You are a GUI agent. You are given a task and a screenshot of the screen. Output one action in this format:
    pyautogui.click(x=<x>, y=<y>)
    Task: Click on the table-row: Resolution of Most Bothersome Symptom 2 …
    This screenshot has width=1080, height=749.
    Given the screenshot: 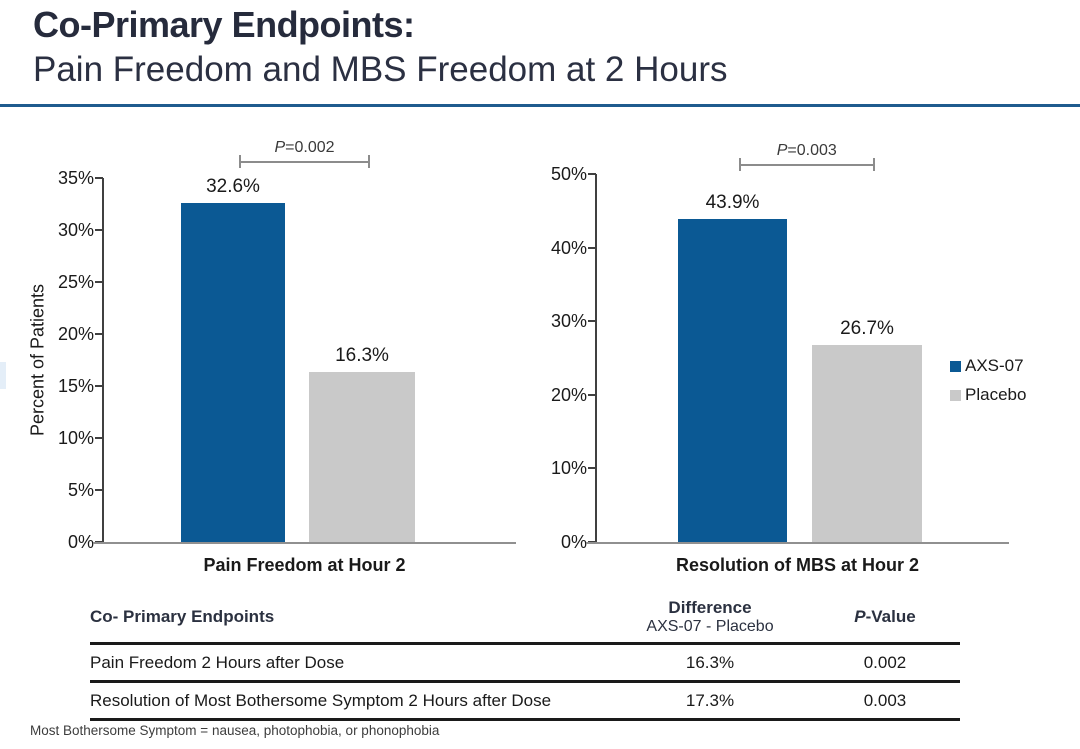 What is the action you would take?
    pyautogui.click(x=525, y=701)
    